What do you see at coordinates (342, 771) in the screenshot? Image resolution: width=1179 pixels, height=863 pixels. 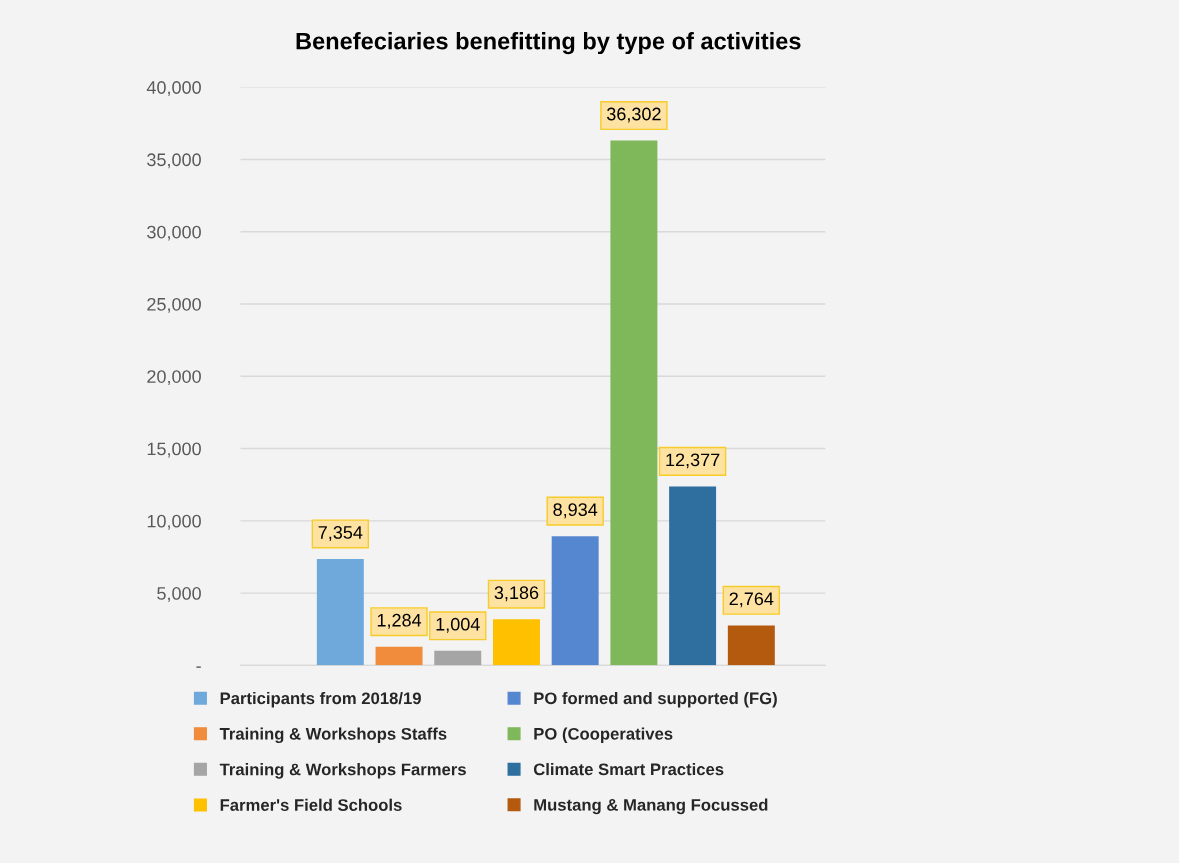 I see `legend-label: Training & Workshops Farmers` at bounding box center [342, 771].